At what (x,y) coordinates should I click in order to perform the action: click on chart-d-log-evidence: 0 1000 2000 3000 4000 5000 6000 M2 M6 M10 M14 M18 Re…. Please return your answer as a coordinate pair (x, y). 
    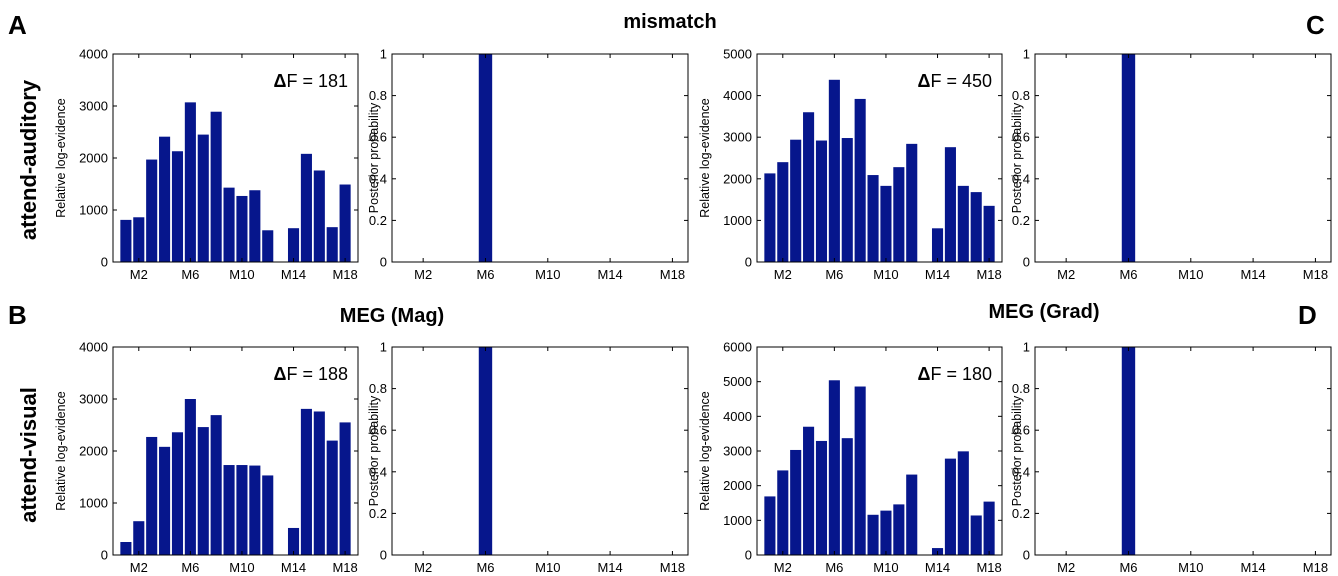
    Looking at the image, I should click on (850, 457).